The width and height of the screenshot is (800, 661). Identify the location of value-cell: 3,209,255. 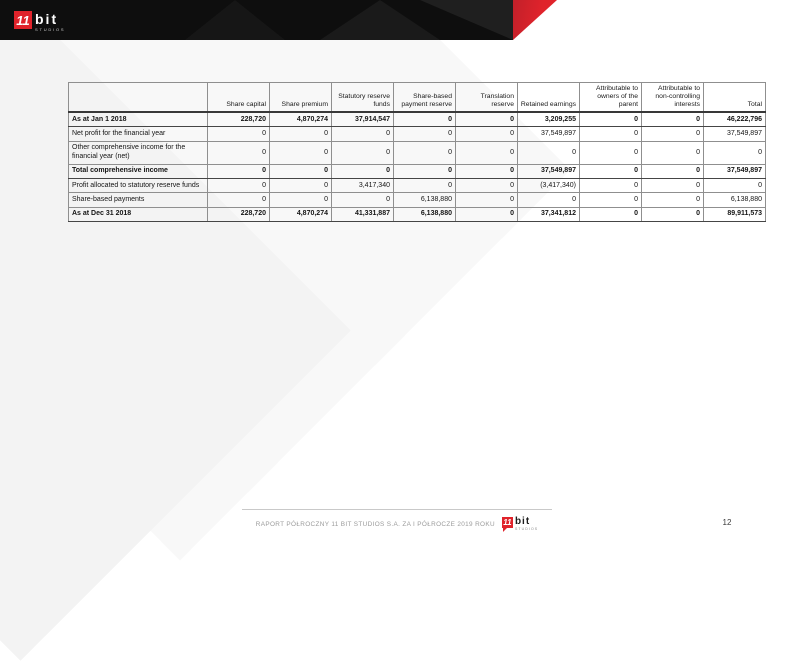
(548, 119).